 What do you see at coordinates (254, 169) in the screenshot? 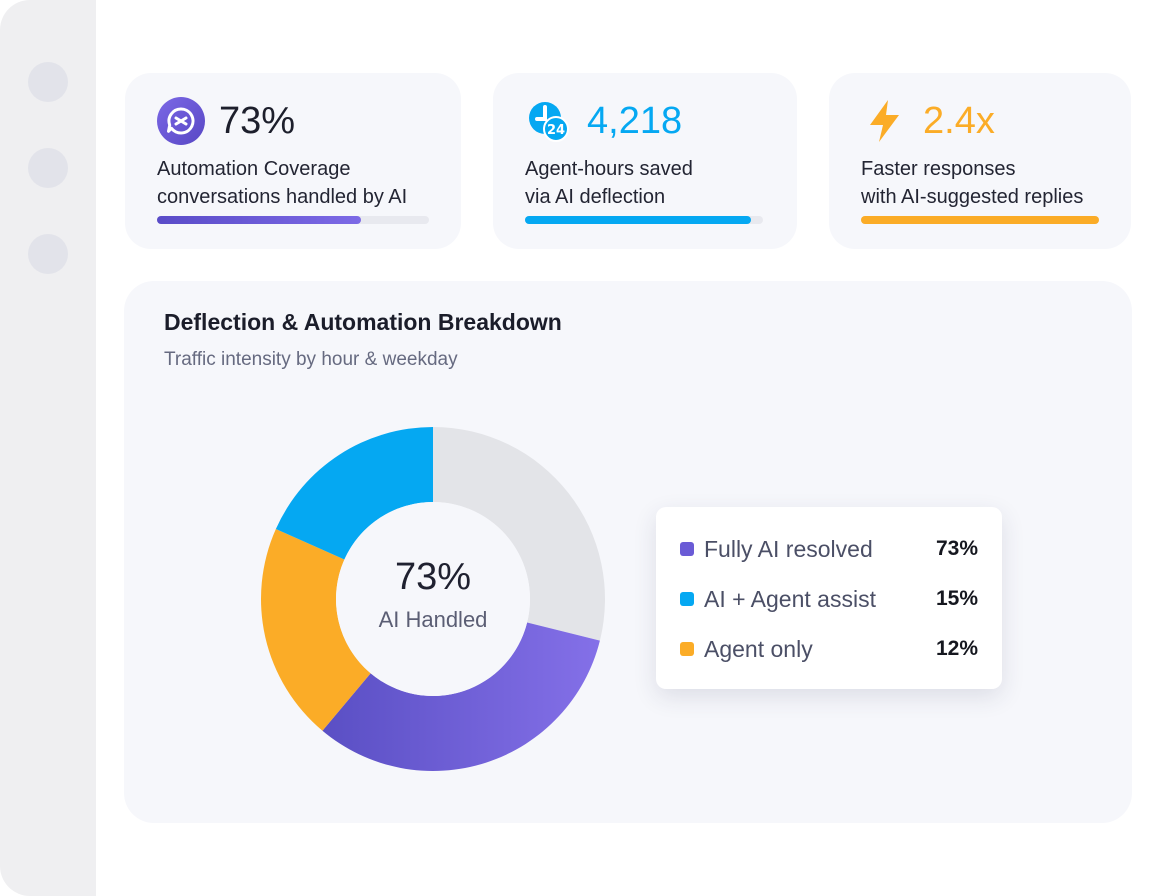
I see `kpi-label: Automation Coverage` at bounding box center [254, 169].